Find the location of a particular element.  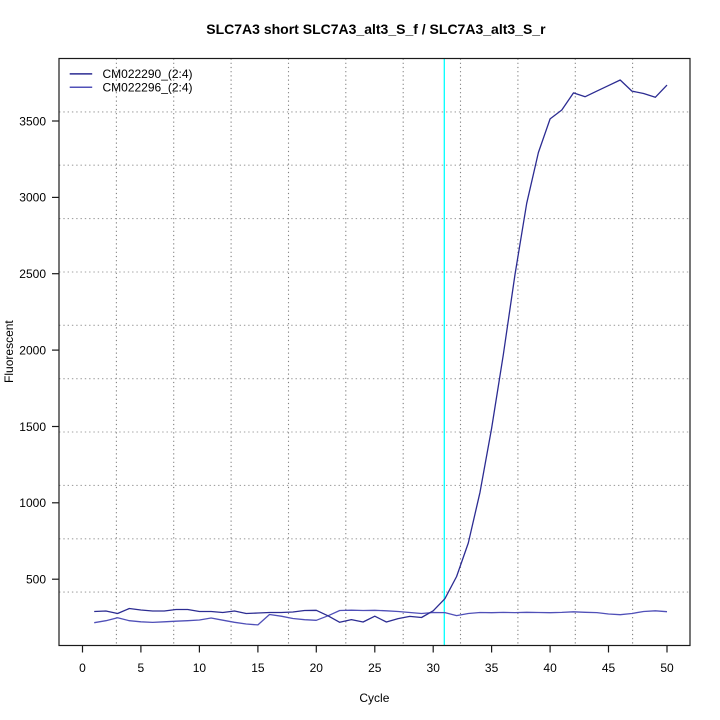

svg-text: CM022290_(2:4) is located at coordinates (148, 74).